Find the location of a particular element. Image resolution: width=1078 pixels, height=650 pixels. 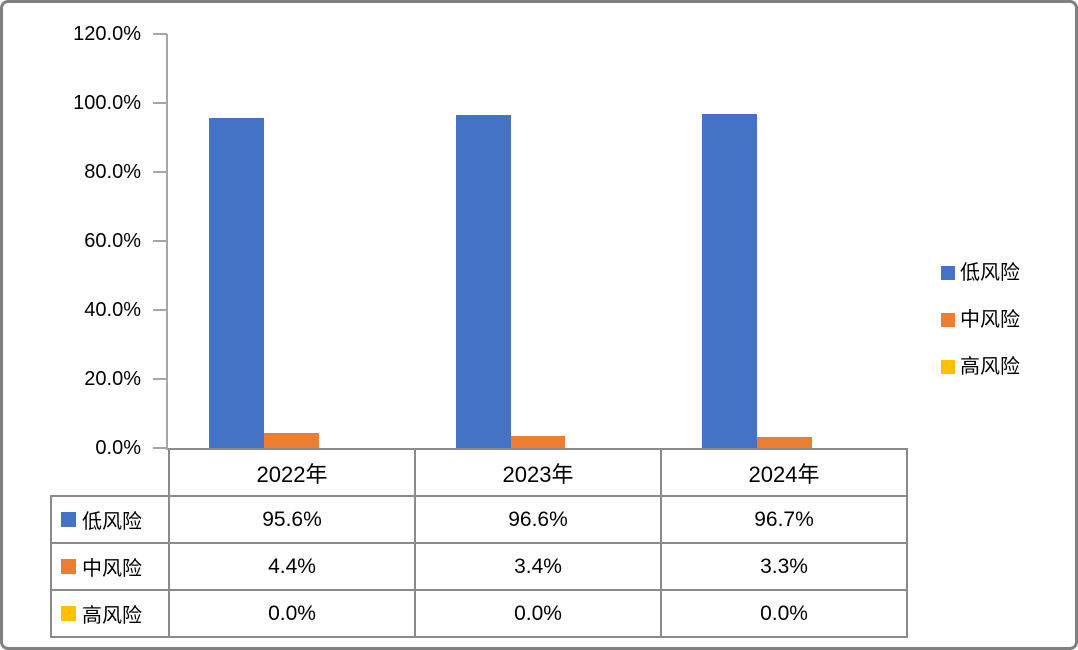

row-label-text: 高风险 is located at coordinates (112, 616).